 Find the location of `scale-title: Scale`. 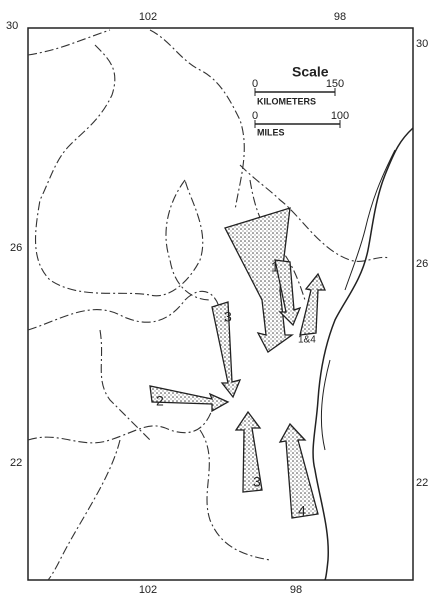

scale-title: Scale is located at coordinates (310, 72).